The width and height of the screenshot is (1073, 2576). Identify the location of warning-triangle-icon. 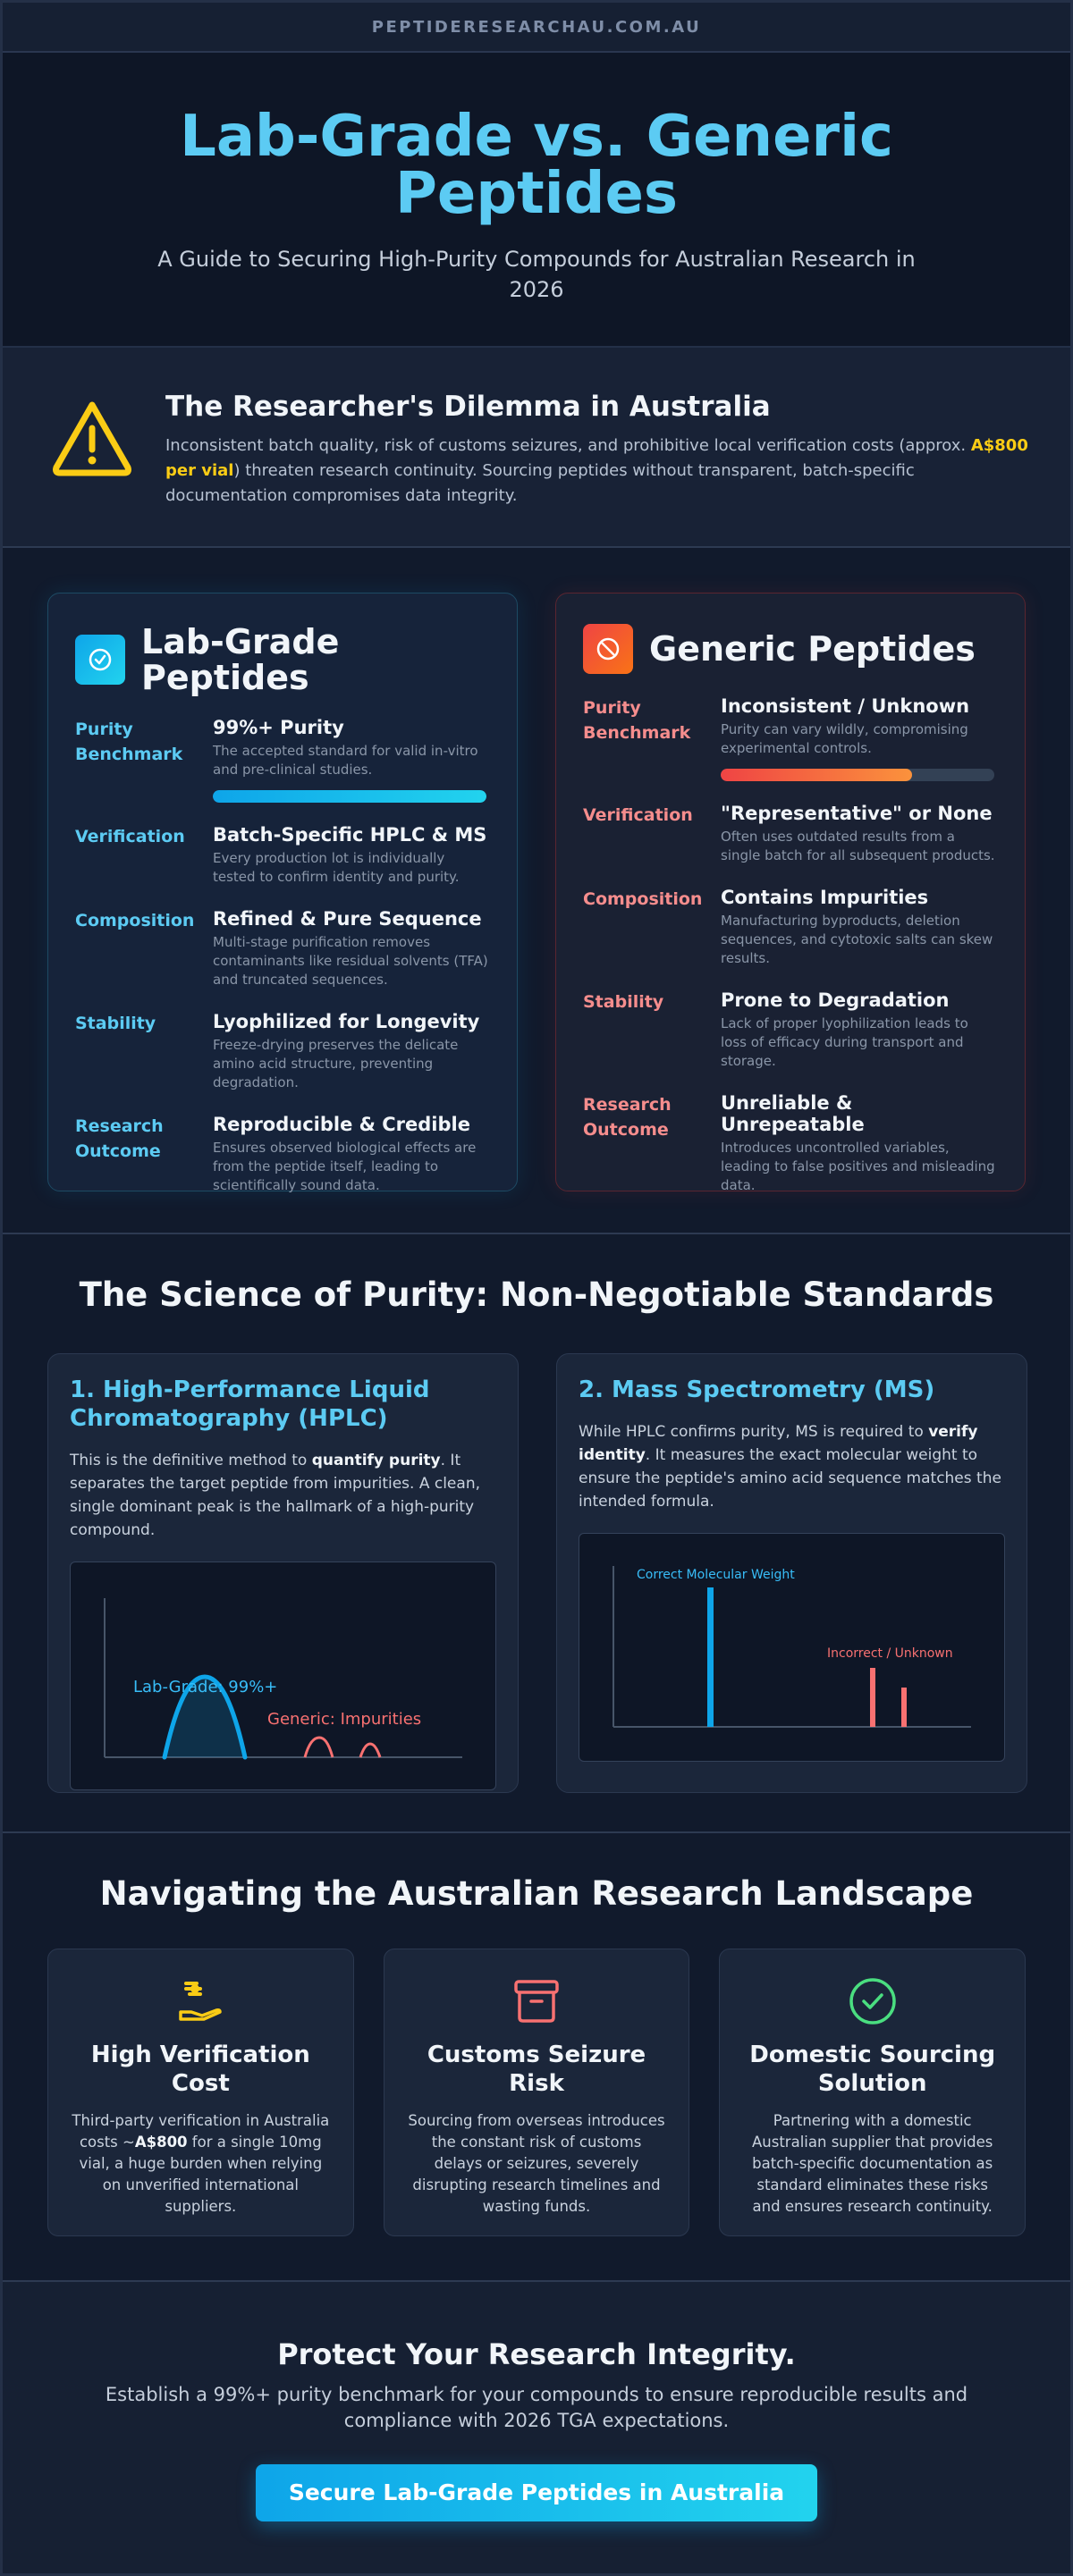
(92, 439).